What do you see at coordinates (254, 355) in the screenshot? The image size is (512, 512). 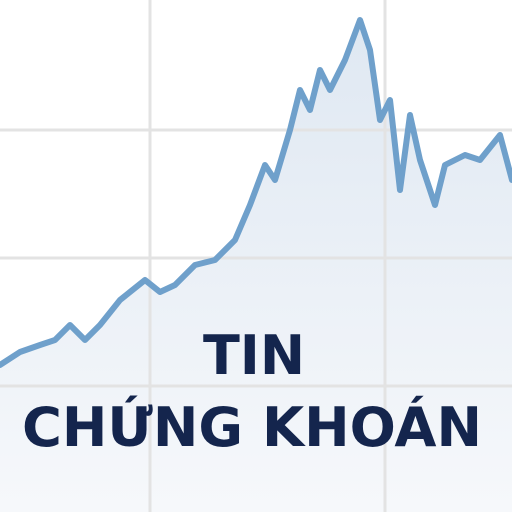 I see `title-line: TIN` at bounding box center [254, 355].